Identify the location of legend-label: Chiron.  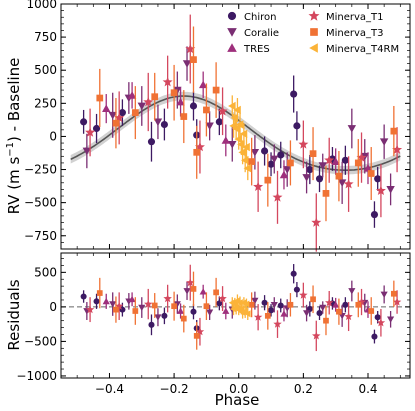
(260, 17).